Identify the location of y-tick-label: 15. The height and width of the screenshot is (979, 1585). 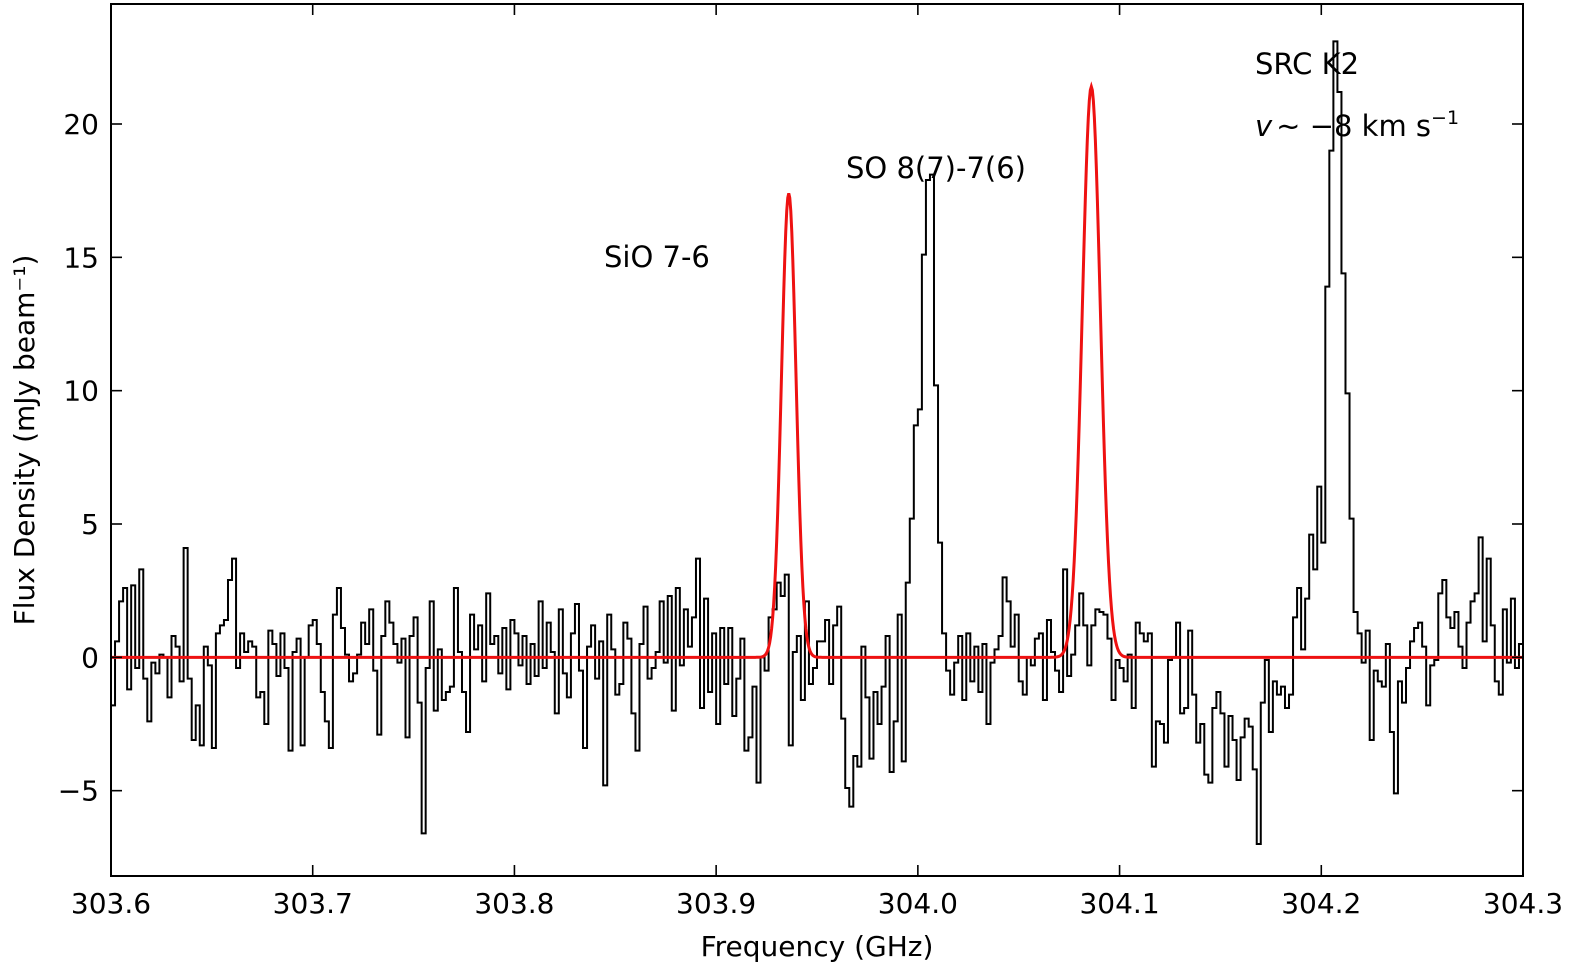
(81, 257).